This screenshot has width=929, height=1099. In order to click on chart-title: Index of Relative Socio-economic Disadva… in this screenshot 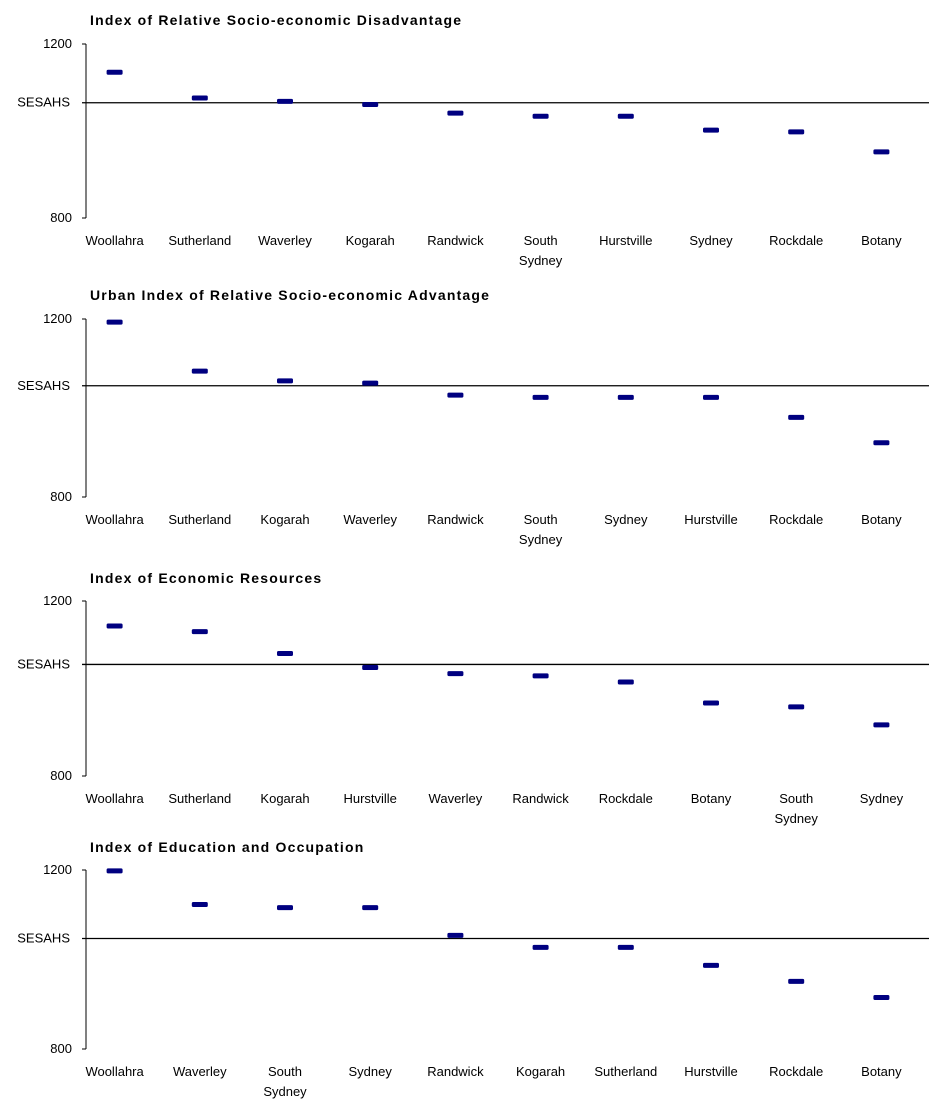, I will do `click(276, 20)`.